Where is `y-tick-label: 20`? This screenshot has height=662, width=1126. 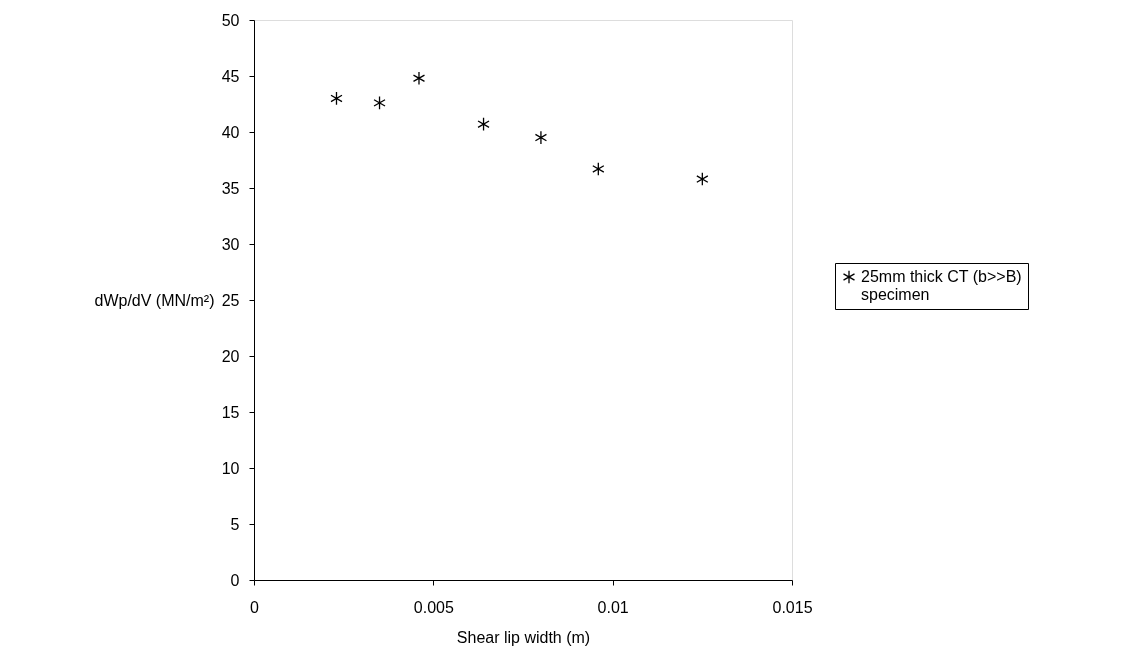 y-tick-label: 20 is located at coordinates (230, 356).